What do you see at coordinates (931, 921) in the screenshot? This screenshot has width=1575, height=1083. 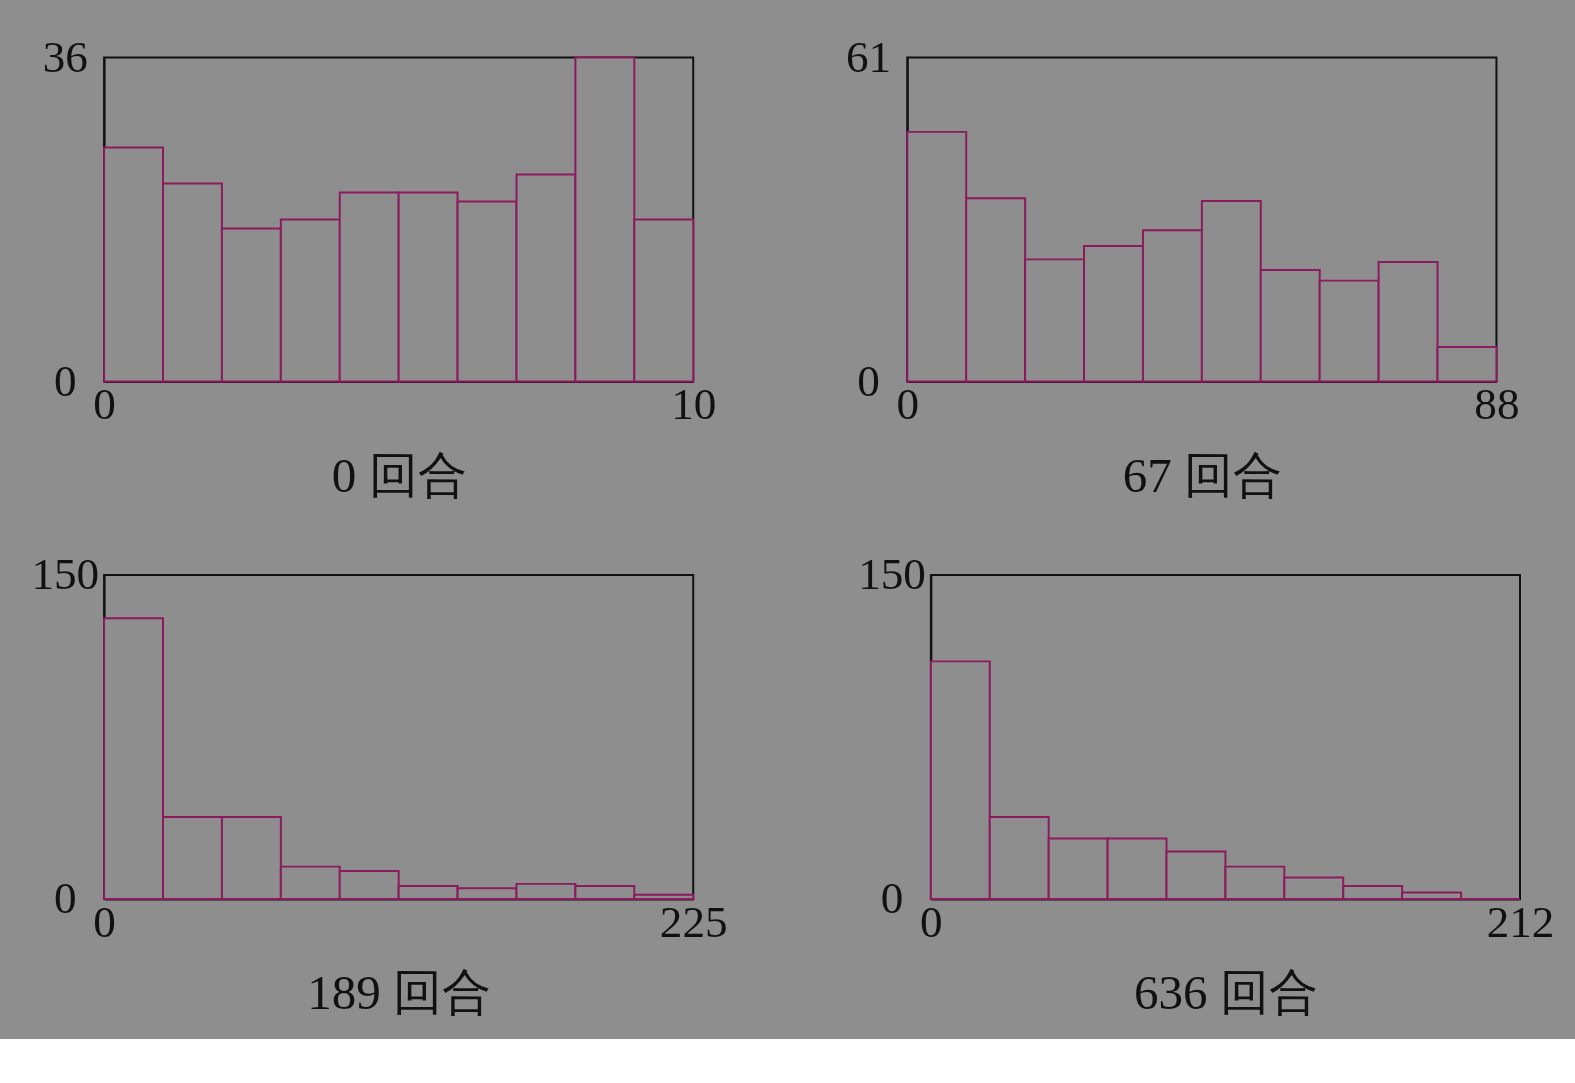 I see `x-tick-label: 0` at bounding box center [931, 921].